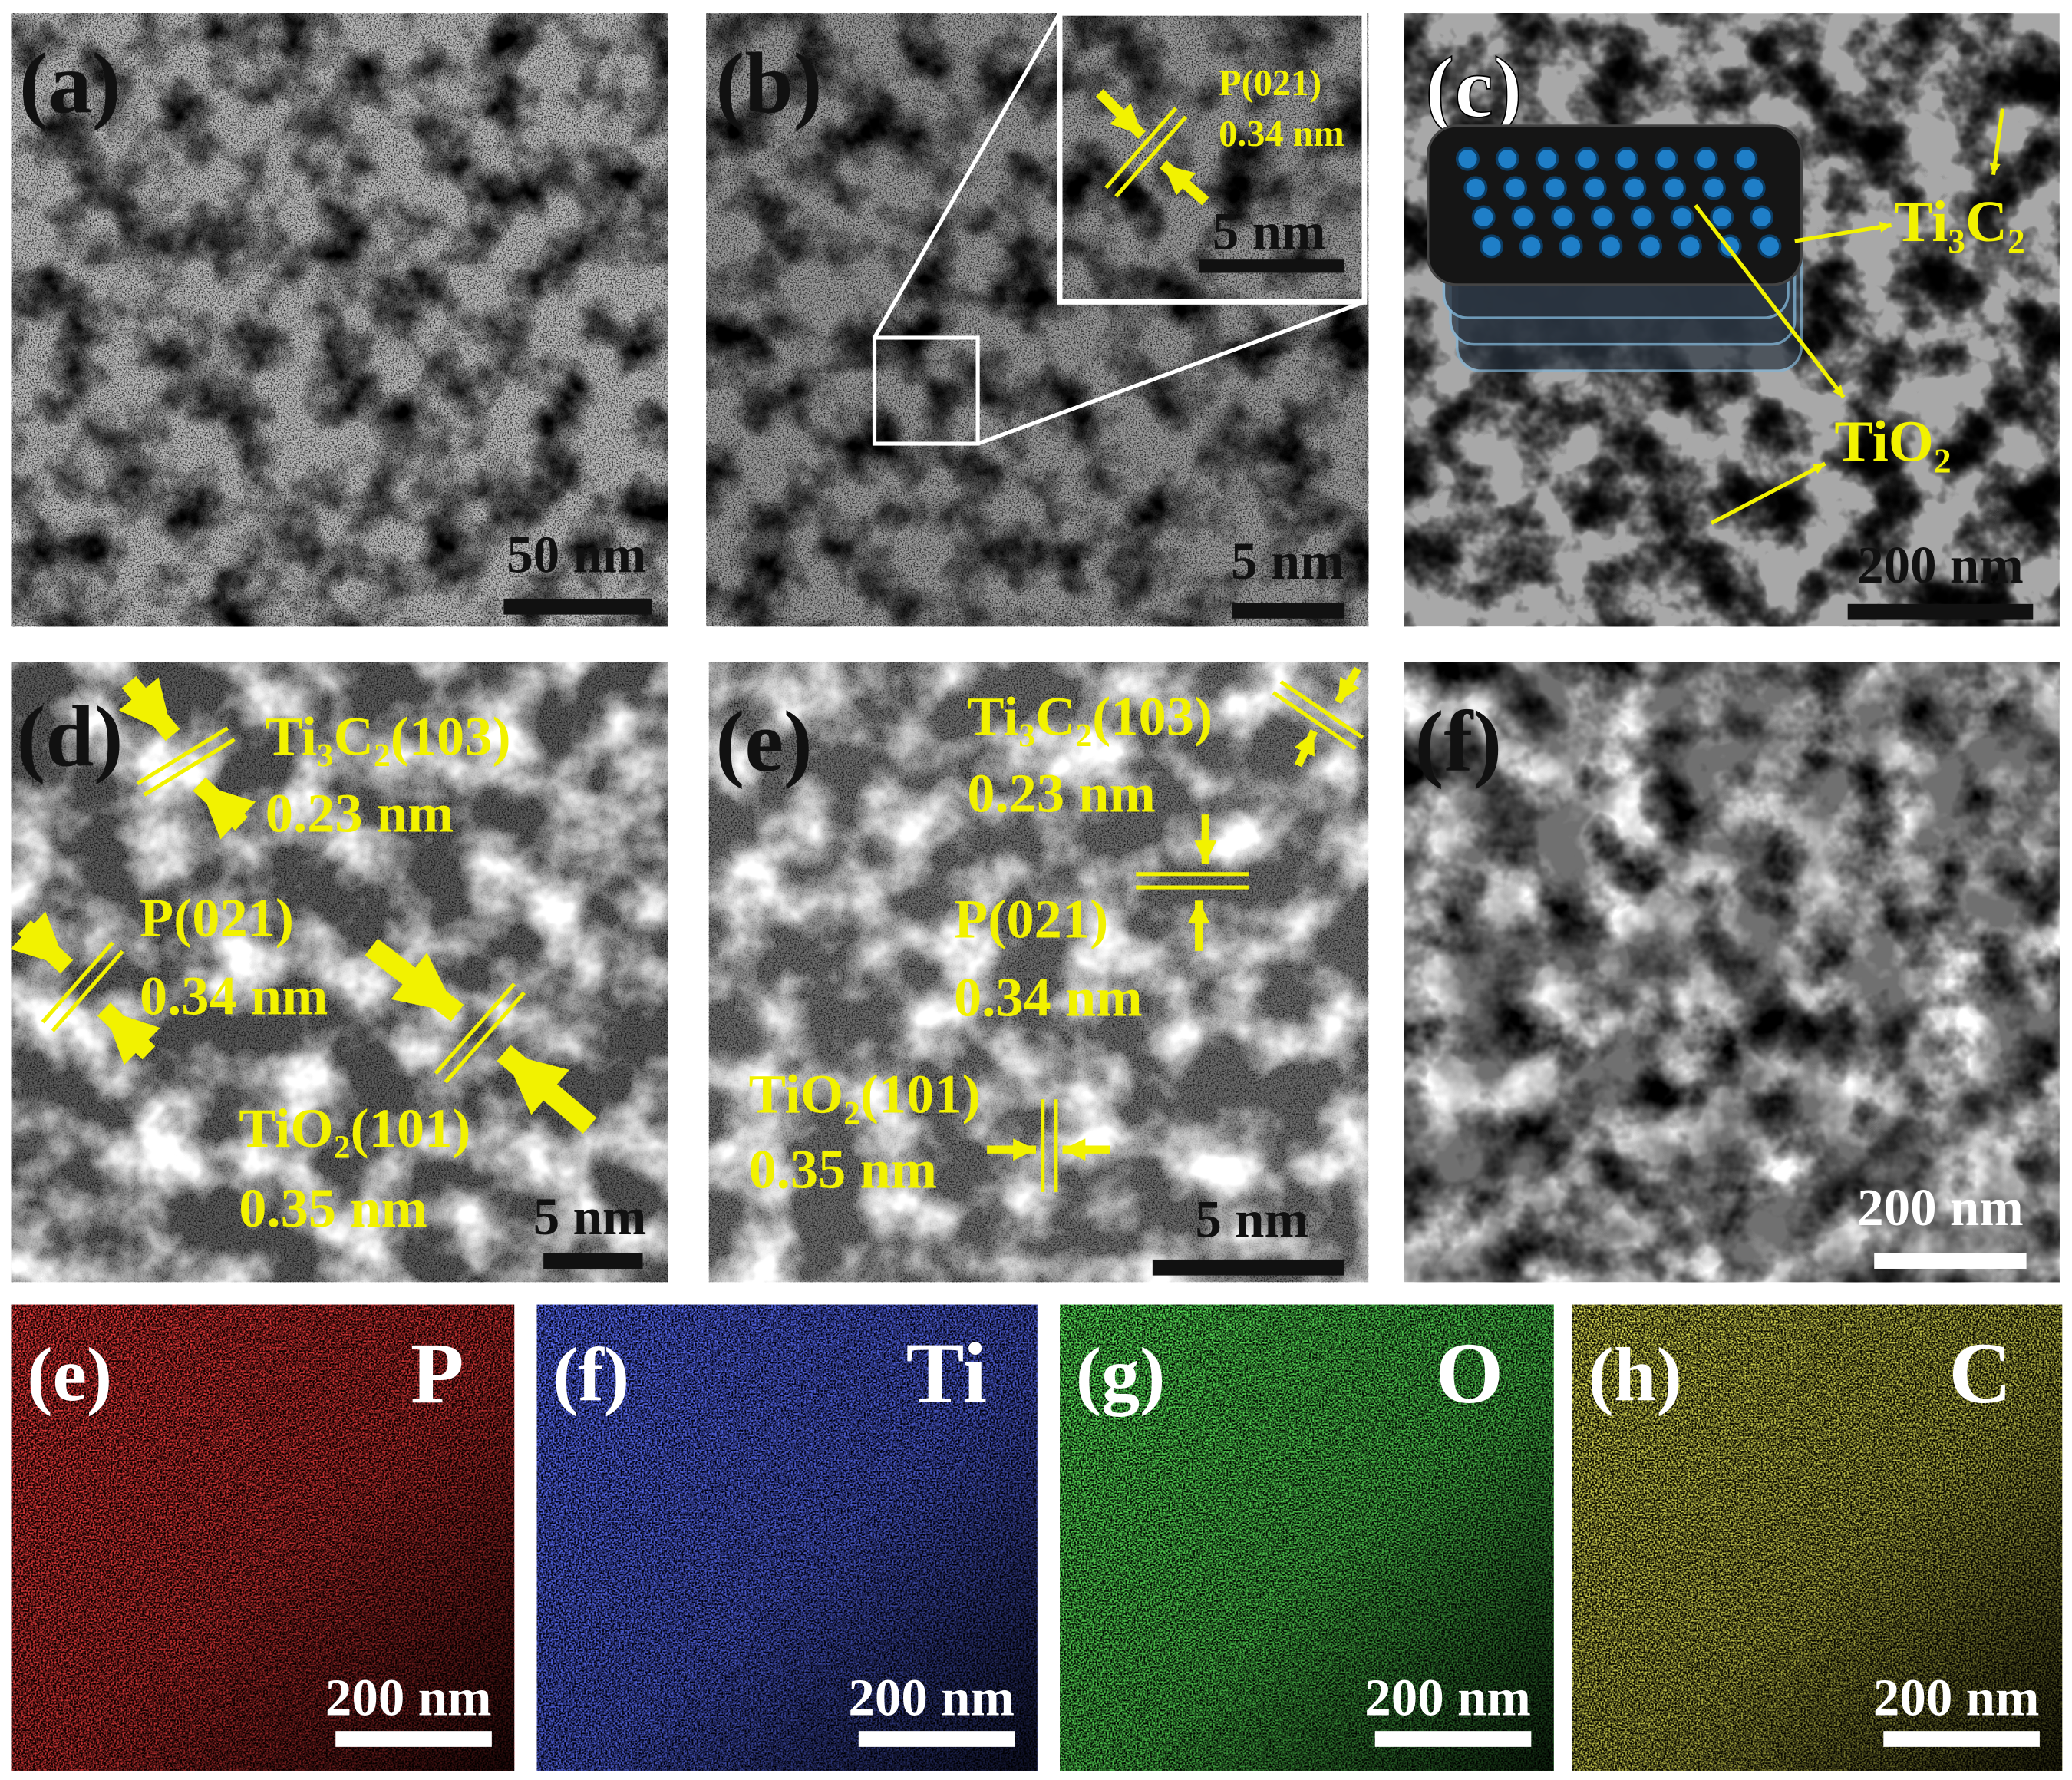 This screenshot has height=1780, width=2072. What do you see at coordinates (1959, 222) in the screenshot?
I see `annotation: Ti₃C₂` at bounding box center [1959, 222].